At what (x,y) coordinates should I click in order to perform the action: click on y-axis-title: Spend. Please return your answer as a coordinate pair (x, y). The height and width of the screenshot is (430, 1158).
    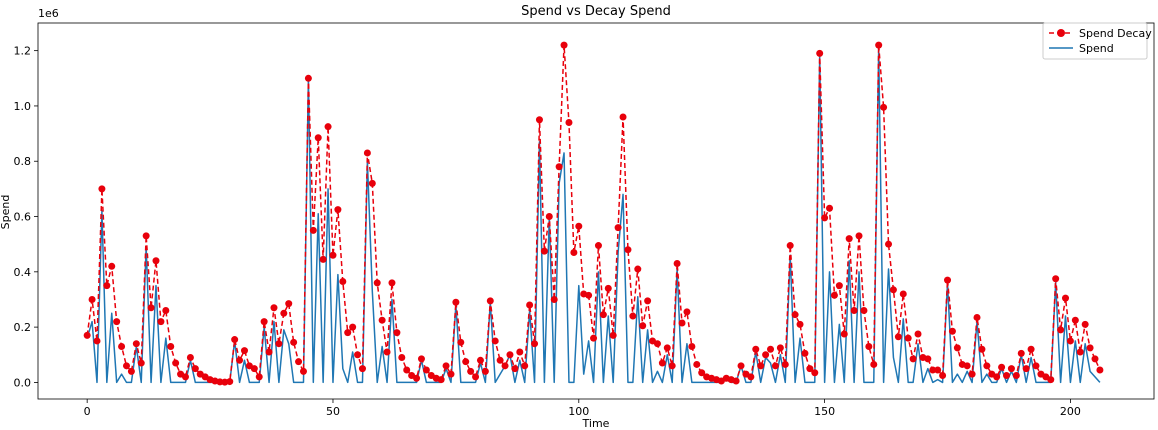
    Looking at the image, I should click on (6, 212).